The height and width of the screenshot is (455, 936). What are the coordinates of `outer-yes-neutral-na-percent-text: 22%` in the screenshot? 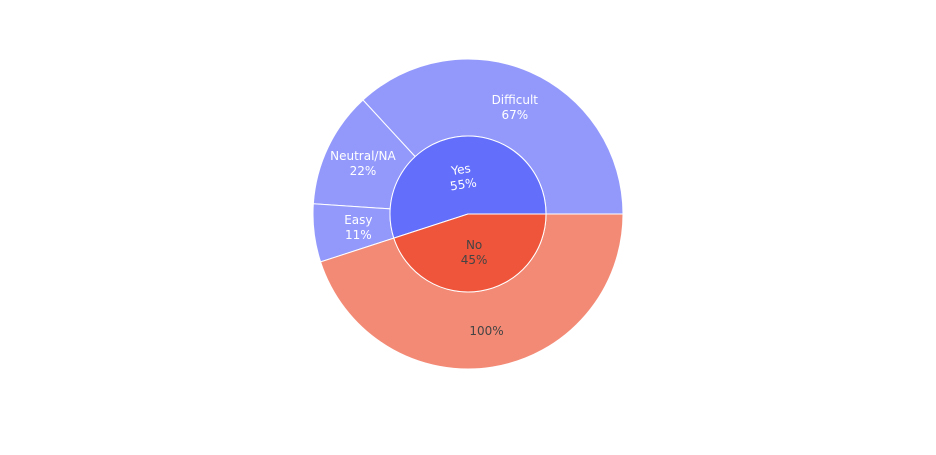 It's located at (363, 171).